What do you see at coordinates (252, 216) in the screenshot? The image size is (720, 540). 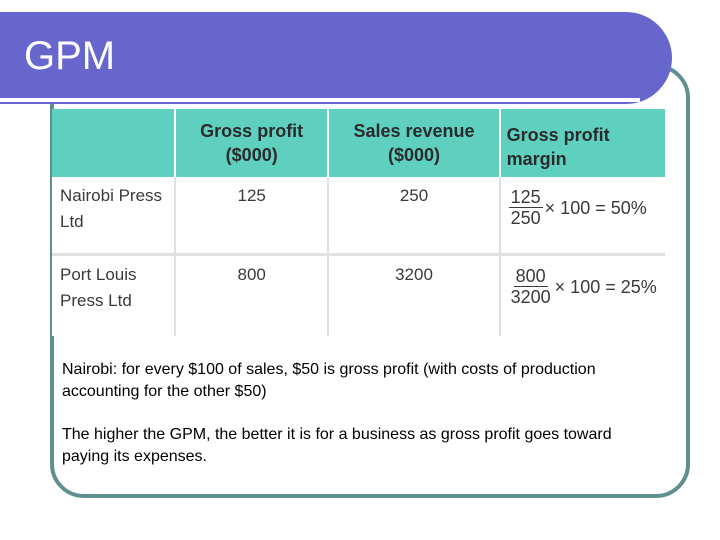 I see `gross-profit-value: 125` at bounding box center [252, 216].